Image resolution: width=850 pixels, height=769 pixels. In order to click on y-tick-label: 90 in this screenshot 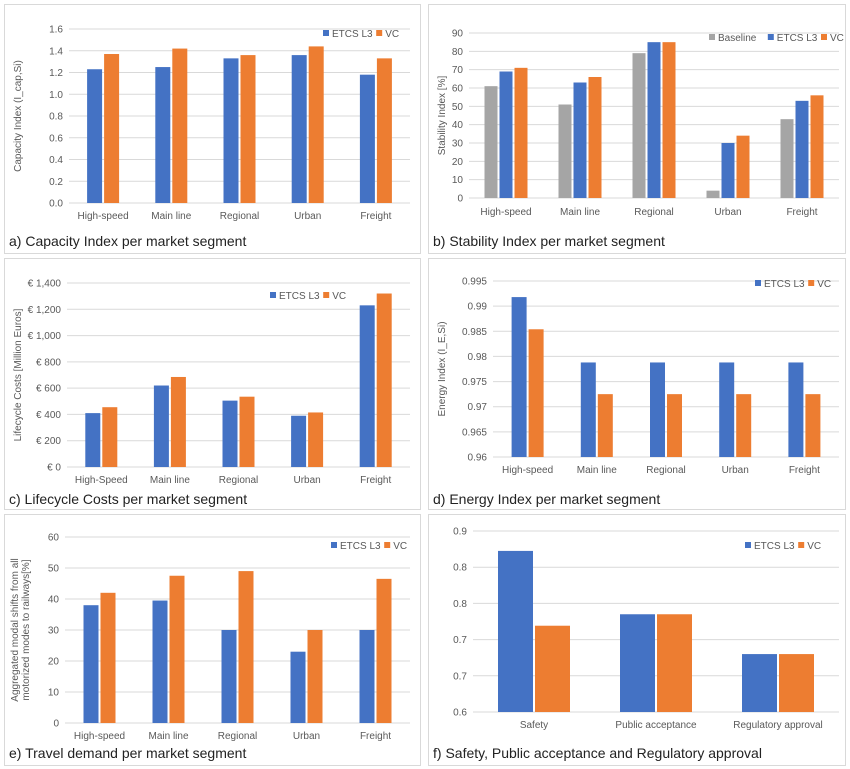, I will do `click(458, 34)`.